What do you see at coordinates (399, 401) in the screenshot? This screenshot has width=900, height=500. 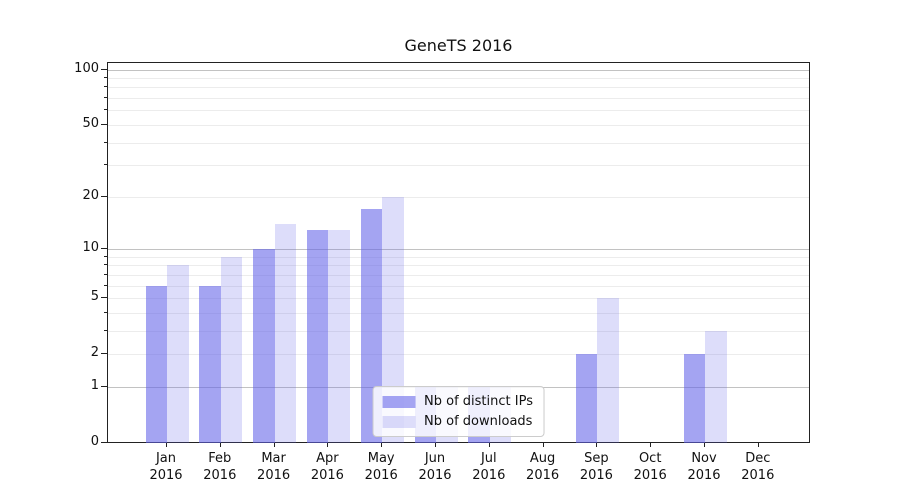 I see `legend-swatch-distinct-ips` at bounding box center [399, 401].